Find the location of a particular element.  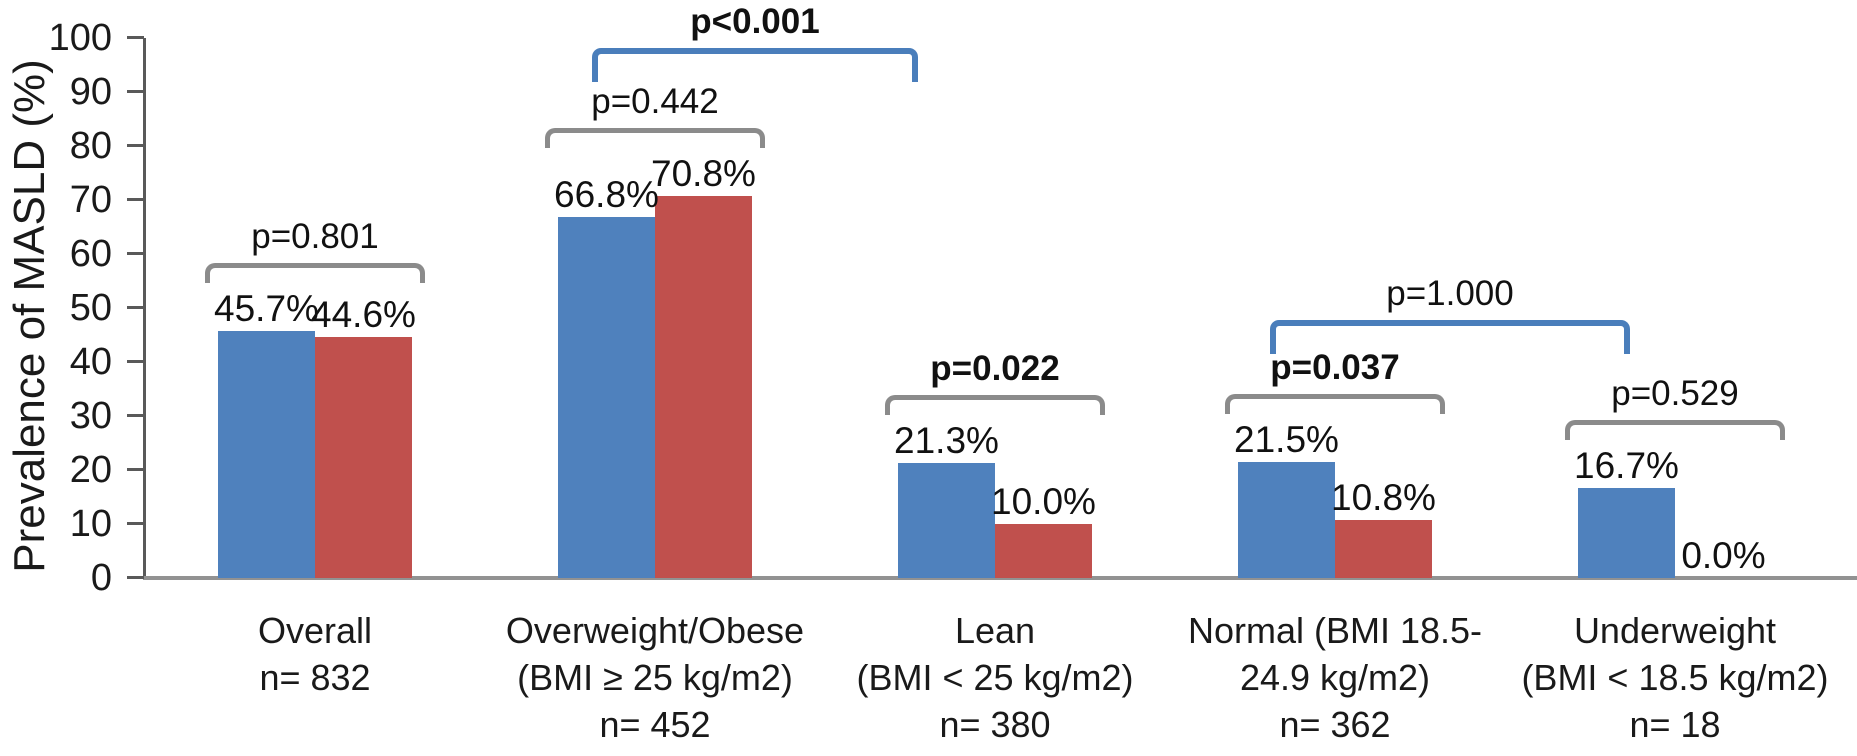

category-label-line: n= 832 is located at coordinates (315, 677).